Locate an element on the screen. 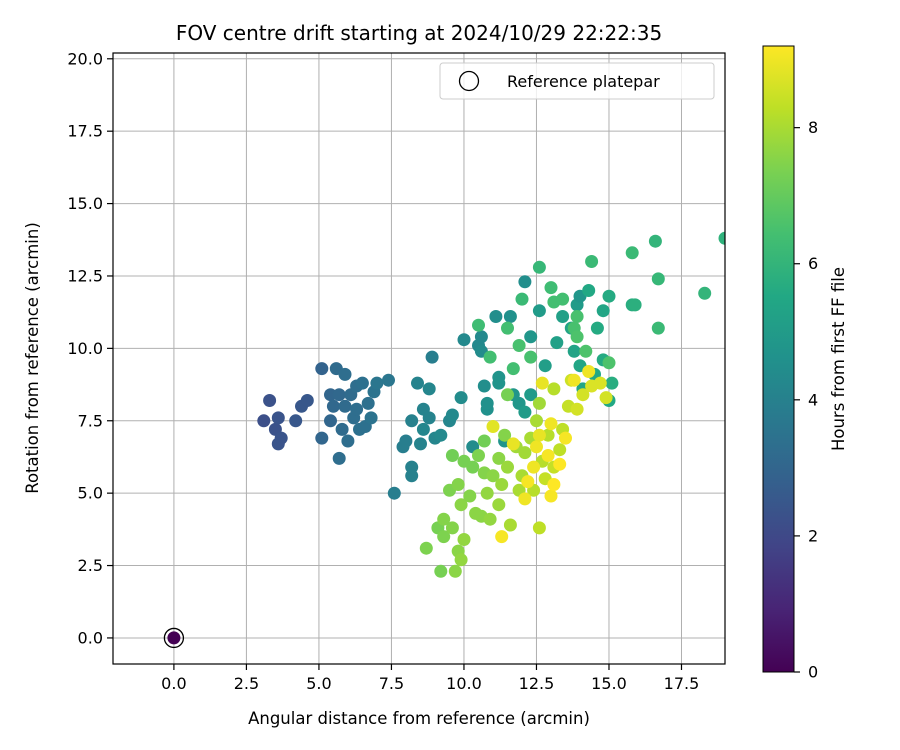 The image size is (900, 750). colorbar is located at coordinates (778, 359).